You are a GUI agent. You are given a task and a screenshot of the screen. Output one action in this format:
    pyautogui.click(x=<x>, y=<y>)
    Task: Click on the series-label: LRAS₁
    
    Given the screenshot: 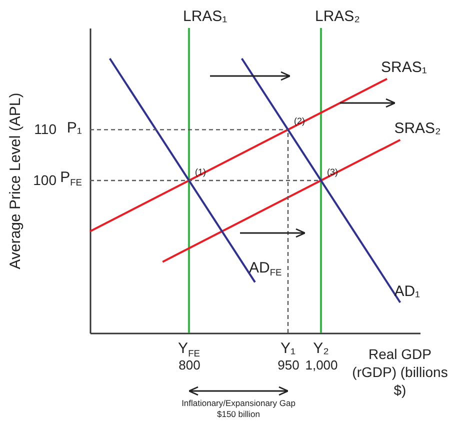 What is the action you would take?
    pyautogui.click(x=205, y=16)
    